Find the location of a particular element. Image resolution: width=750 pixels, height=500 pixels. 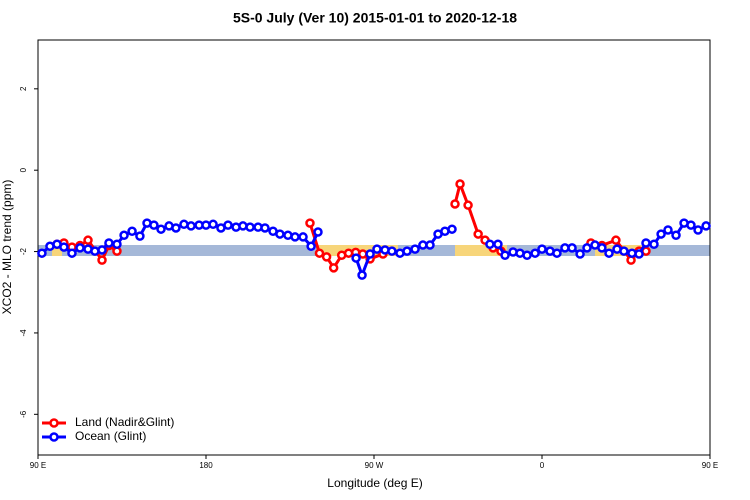

y-axis-label: XCO2 - MLO trend (ppm) is located at coordinates (7, 247).